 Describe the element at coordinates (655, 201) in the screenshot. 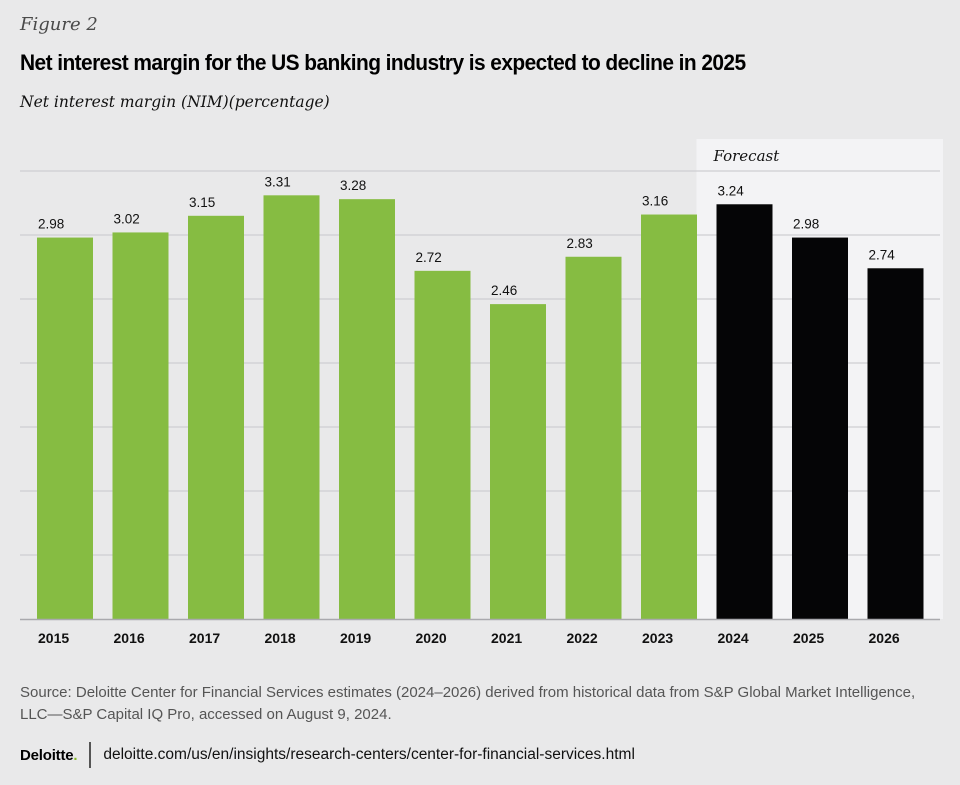

I see `bar-value-label: 3.16` at that location.